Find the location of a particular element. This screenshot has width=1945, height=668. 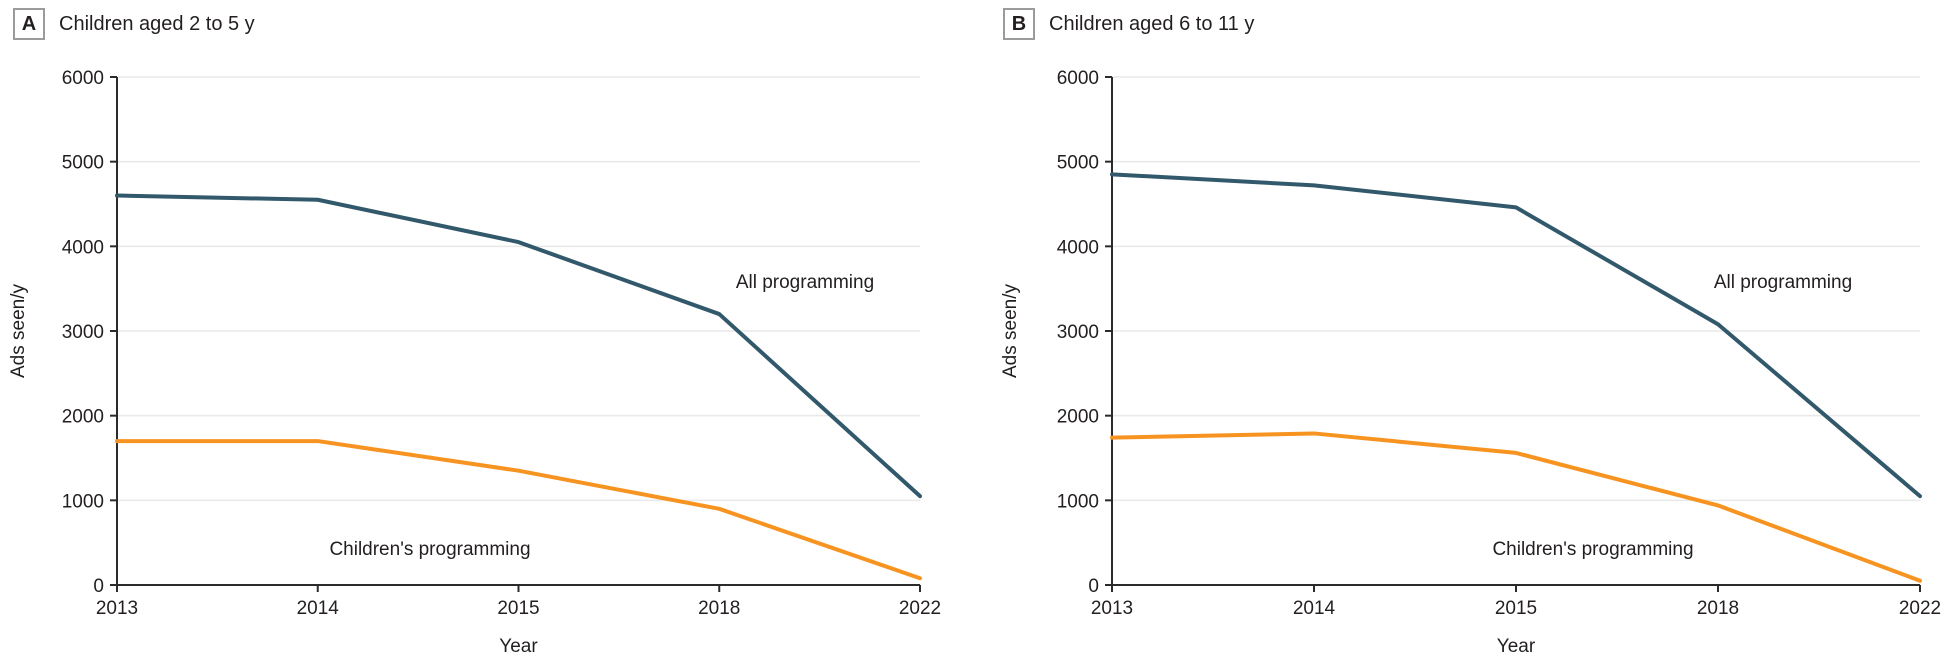

panel-a-tag: A is located at coordinates (29, 24).